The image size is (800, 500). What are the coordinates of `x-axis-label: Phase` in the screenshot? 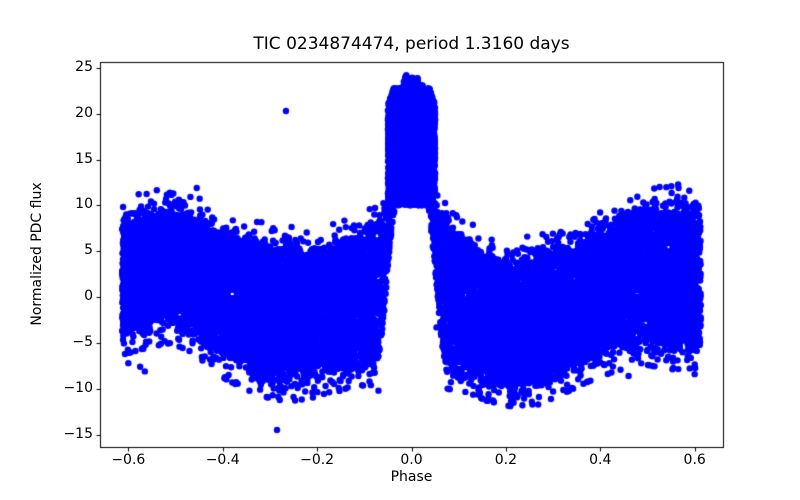 It's located at (411, 477).